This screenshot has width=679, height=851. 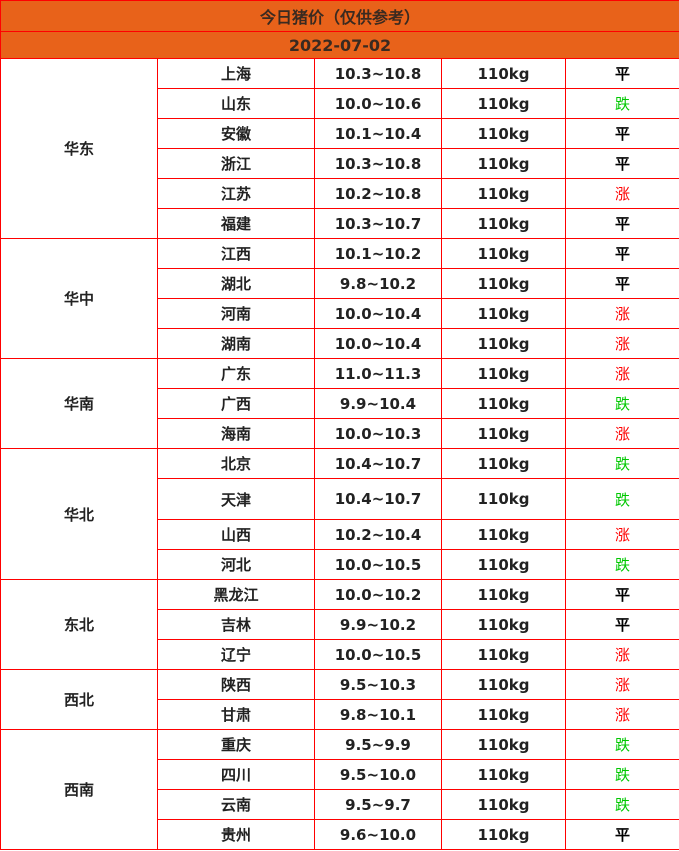 I want to click on province-cell: 黑龙江, so click(x=236, y=594).